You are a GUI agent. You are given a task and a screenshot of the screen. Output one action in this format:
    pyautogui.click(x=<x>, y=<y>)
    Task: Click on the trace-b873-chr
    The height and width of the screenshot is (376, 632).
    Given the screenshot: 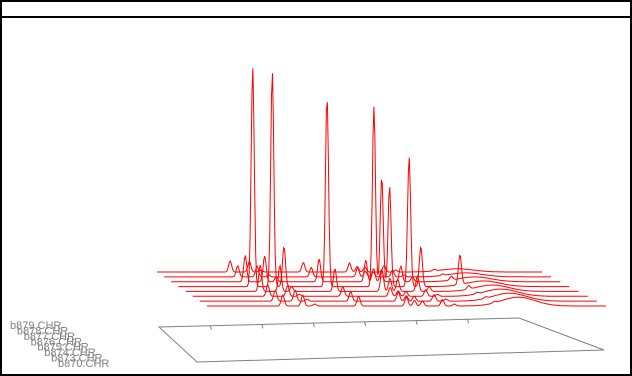 What is the action you would take?
    pyautogui.click(x=398, y=295)
    